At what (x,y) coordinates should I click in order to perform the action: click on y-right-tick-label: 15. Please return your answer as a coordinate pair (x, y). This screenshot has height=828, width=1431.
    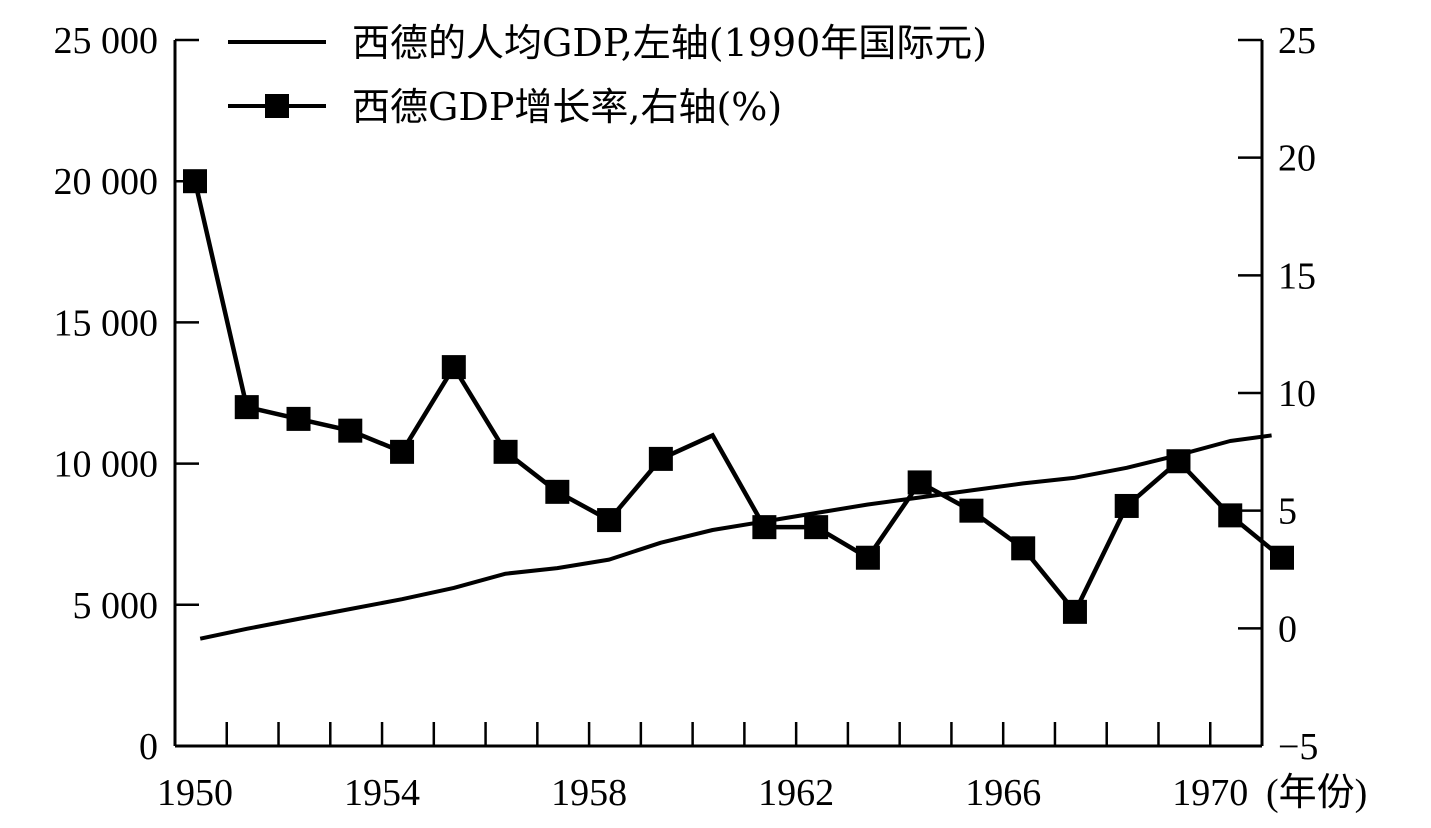
    Looking at the image, I should click on (1297, 276).